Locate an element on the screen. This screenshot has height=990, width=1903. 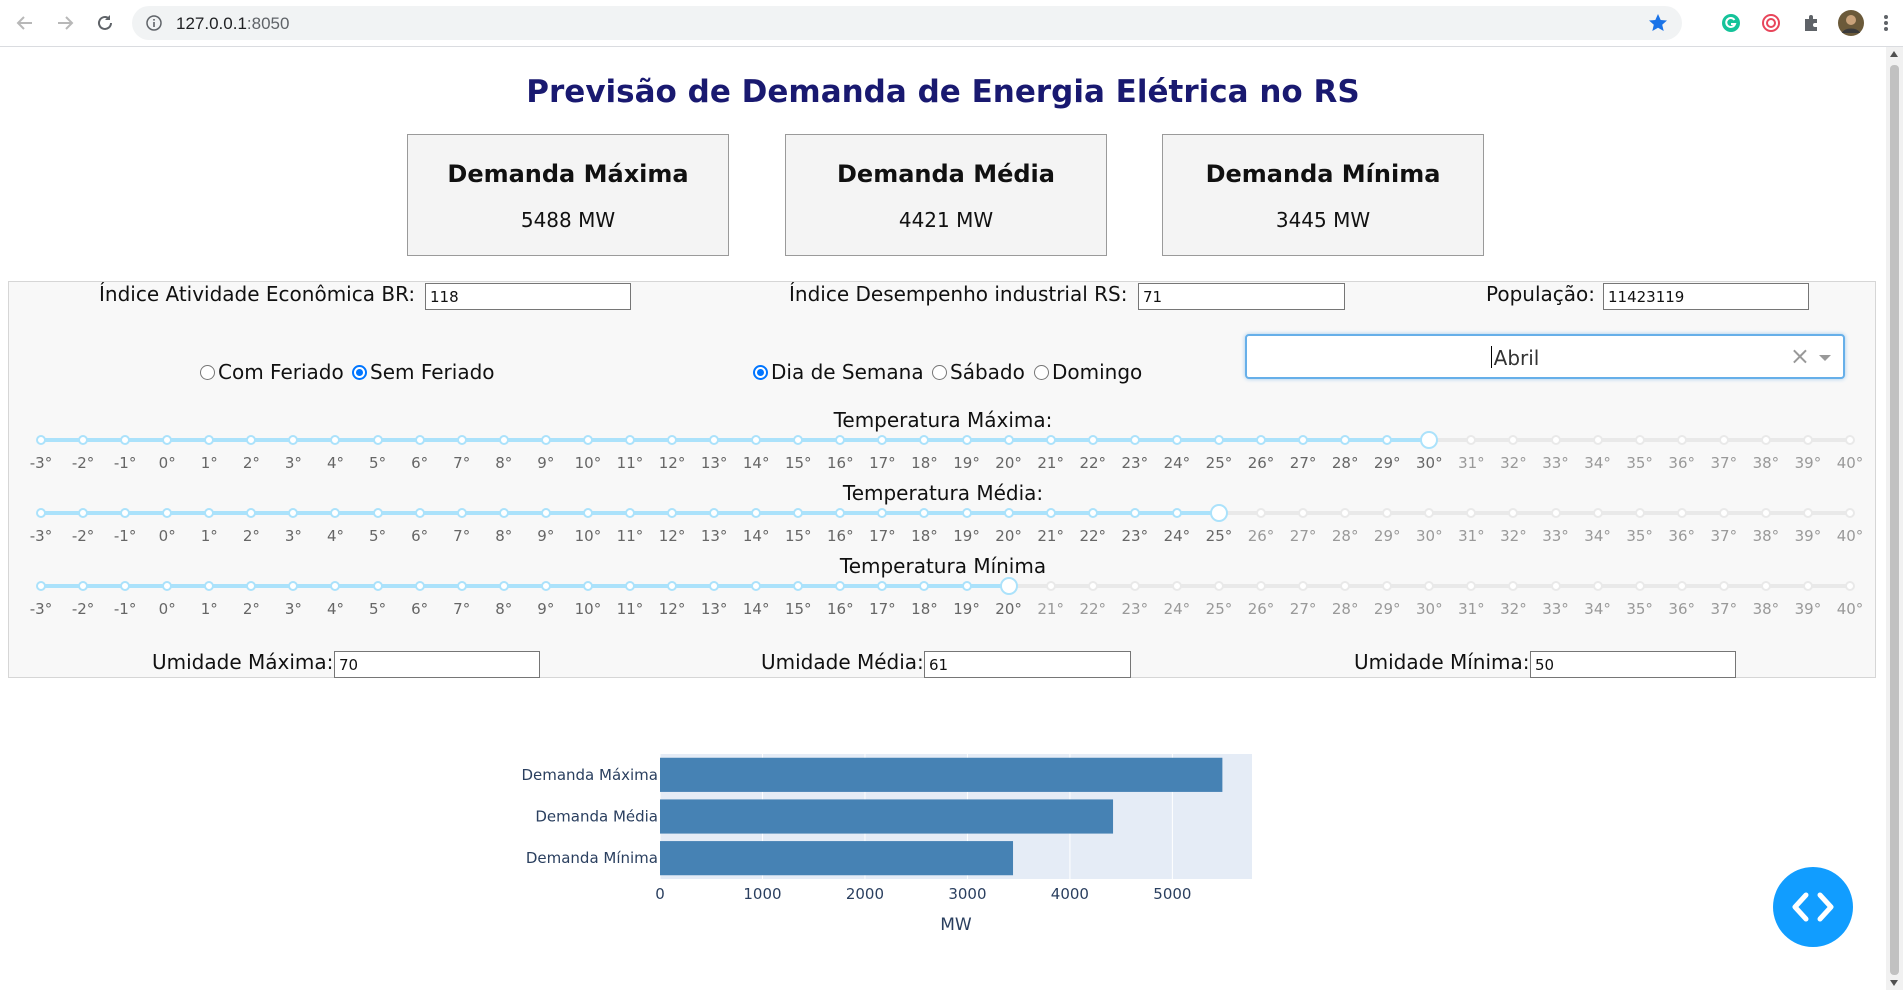
bookmark-star-icon is located at coordinates (1658, 25).